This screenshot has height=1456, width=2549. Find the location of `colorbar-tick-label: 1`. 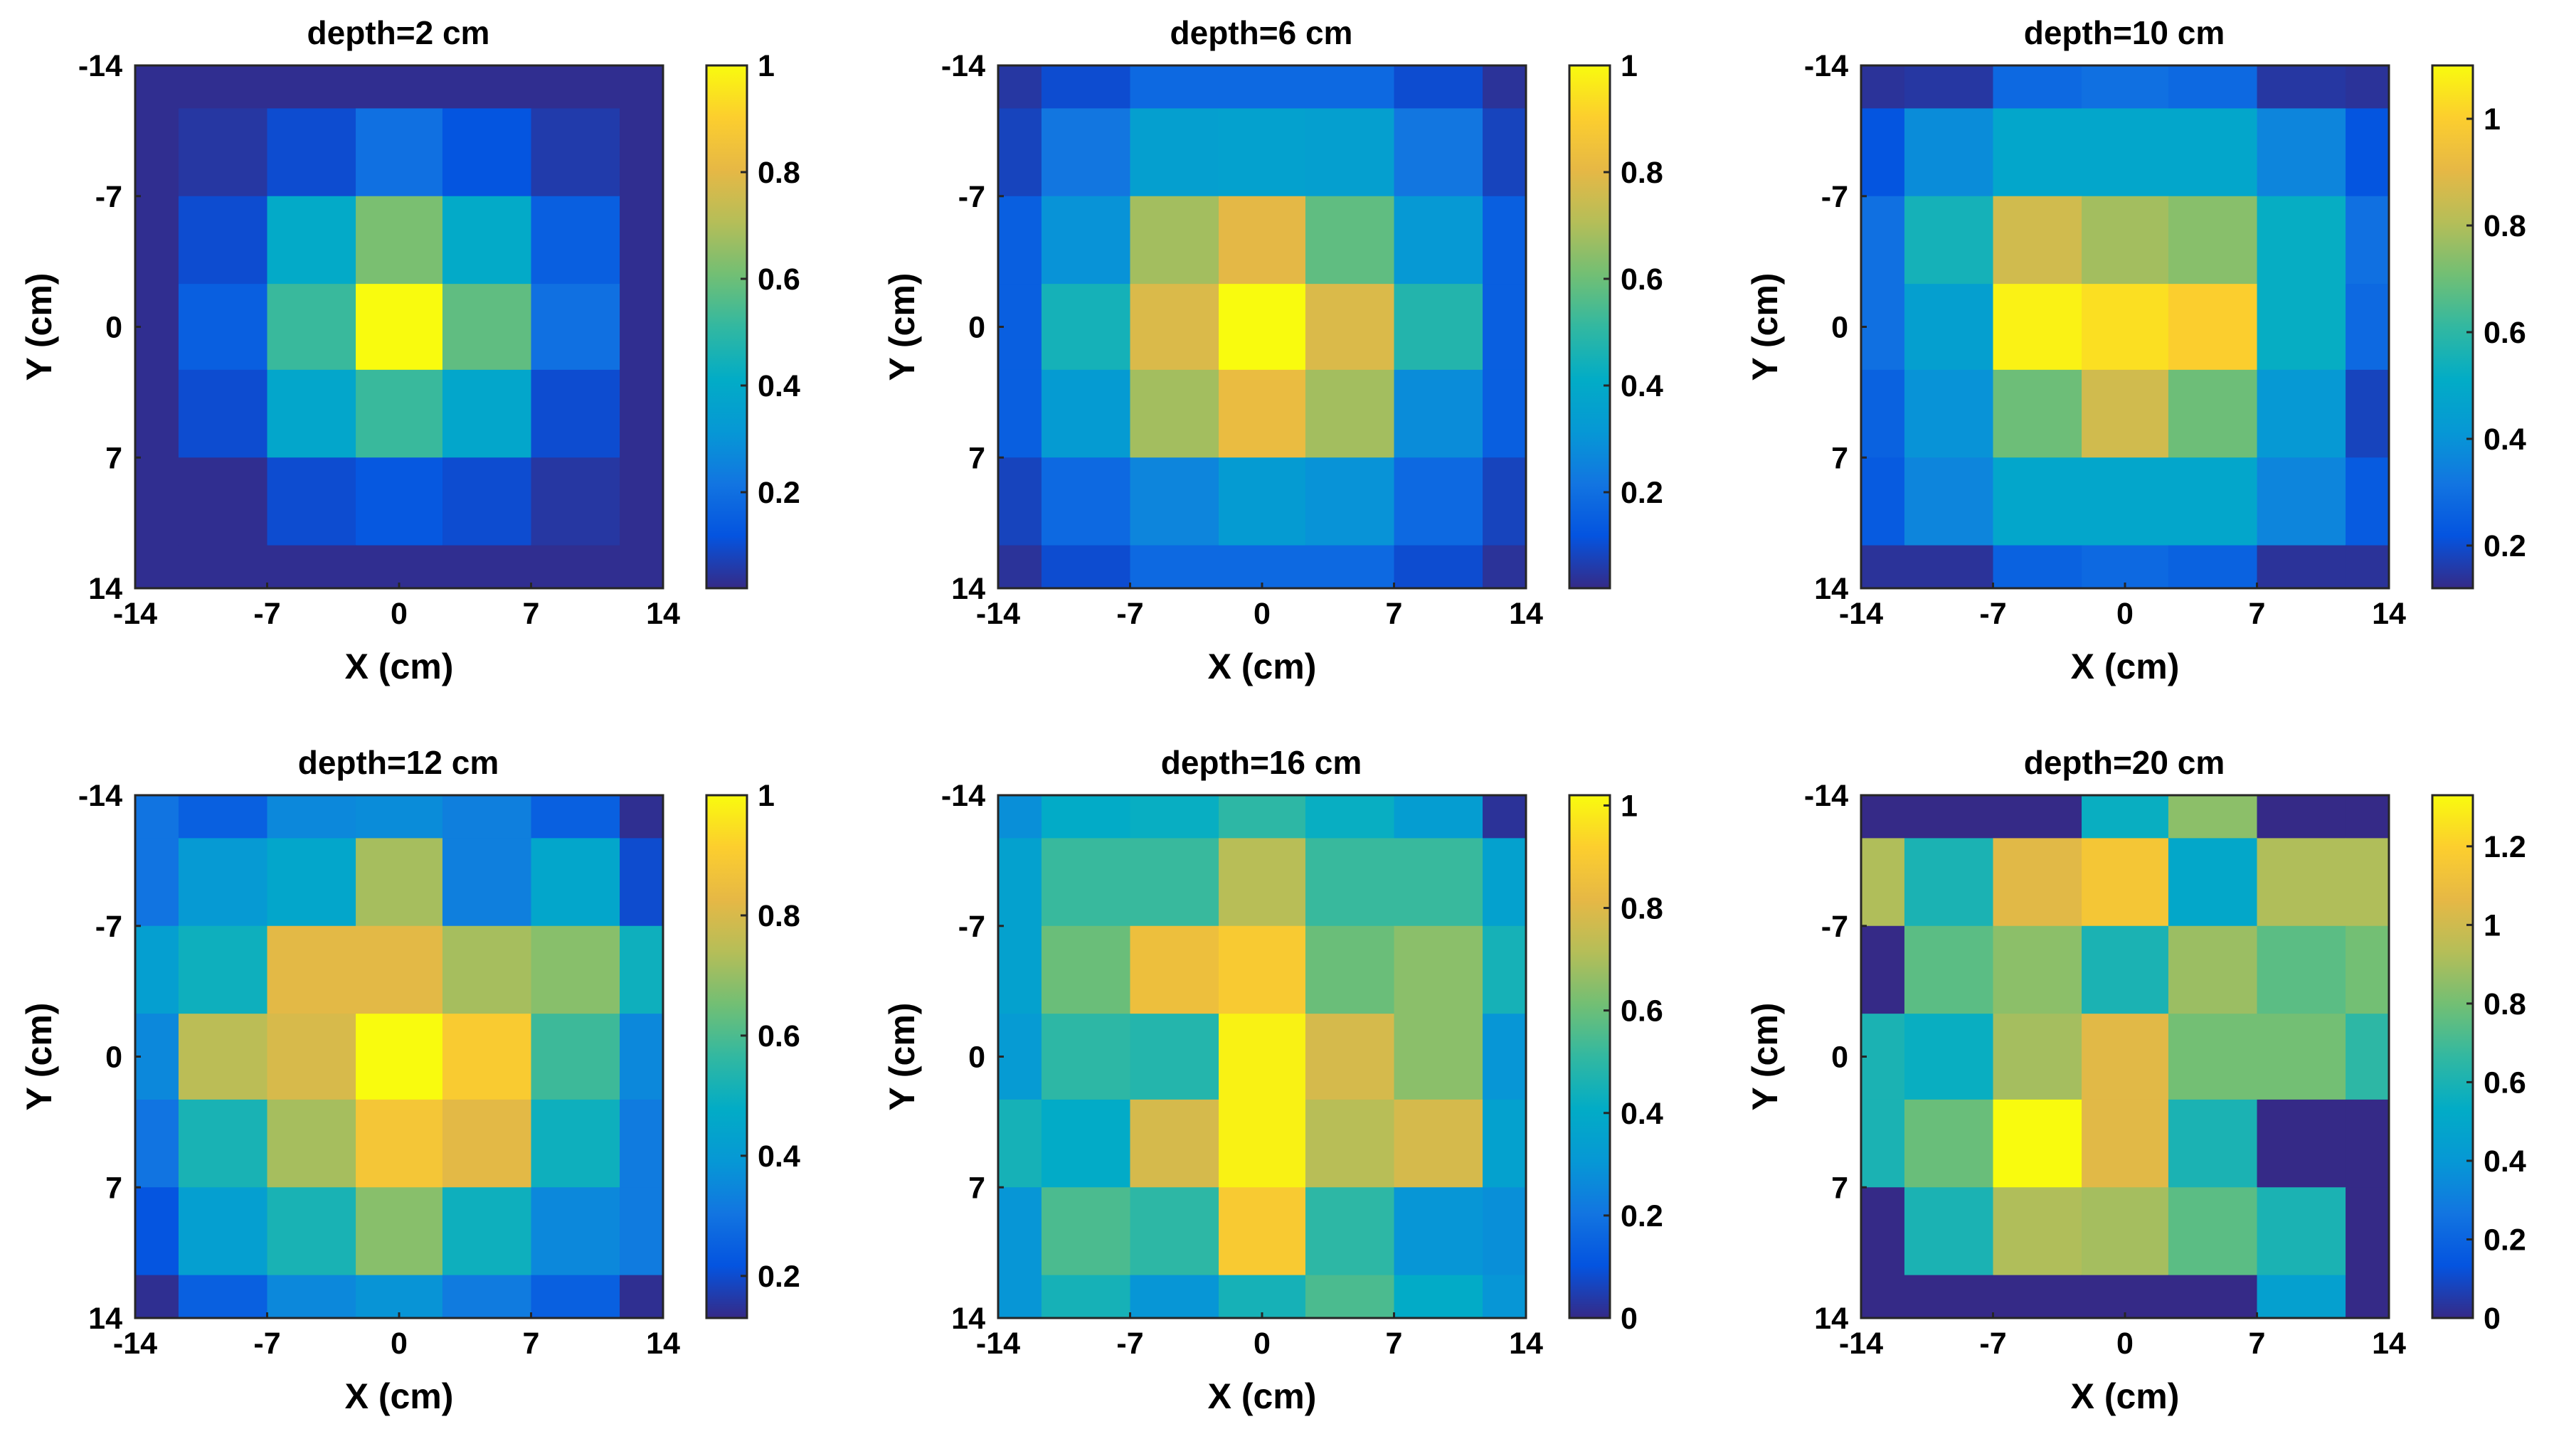

colorbar-tick-label: 1 is located at coordinates (2492, 119).